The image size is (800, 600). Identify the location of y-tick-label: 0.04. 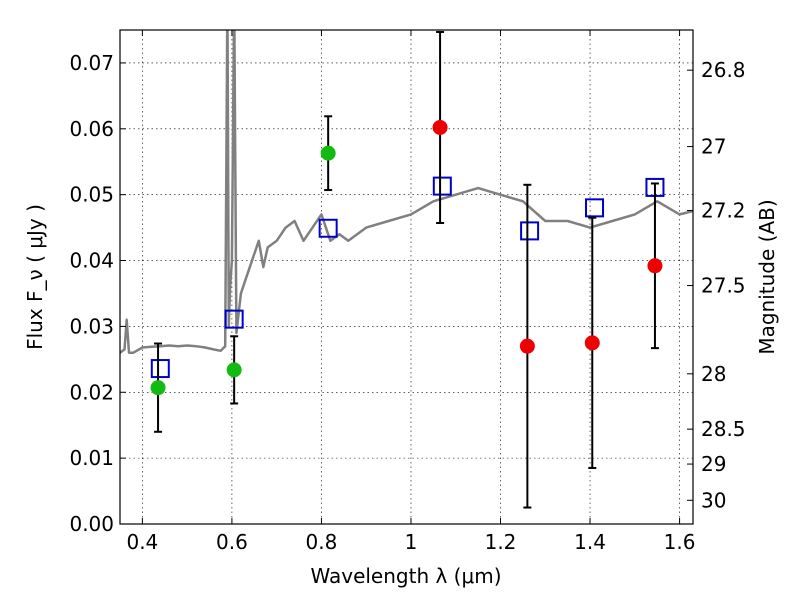
(91, 261).